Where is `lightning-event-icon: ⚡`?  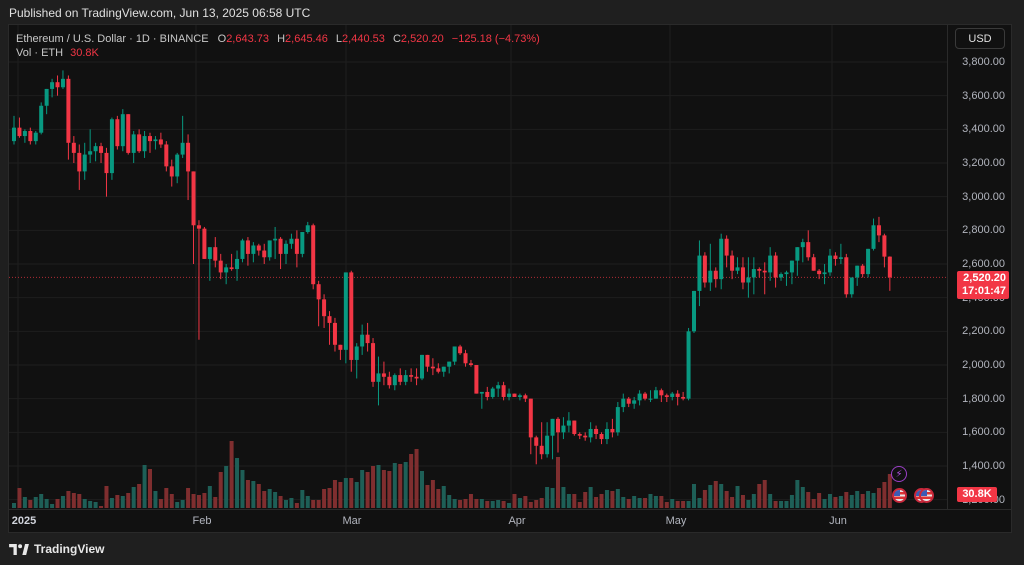 lightning-event-icon: ⚡ is located at coordinates (899, 474).